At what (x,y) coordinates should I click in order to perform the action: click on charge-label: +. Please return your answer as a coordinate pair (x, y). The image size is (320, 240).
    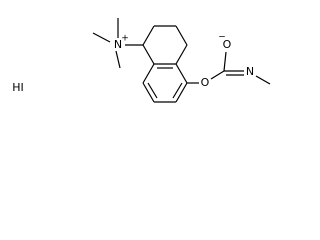
    Looking at the image, I should click on (125, 39).